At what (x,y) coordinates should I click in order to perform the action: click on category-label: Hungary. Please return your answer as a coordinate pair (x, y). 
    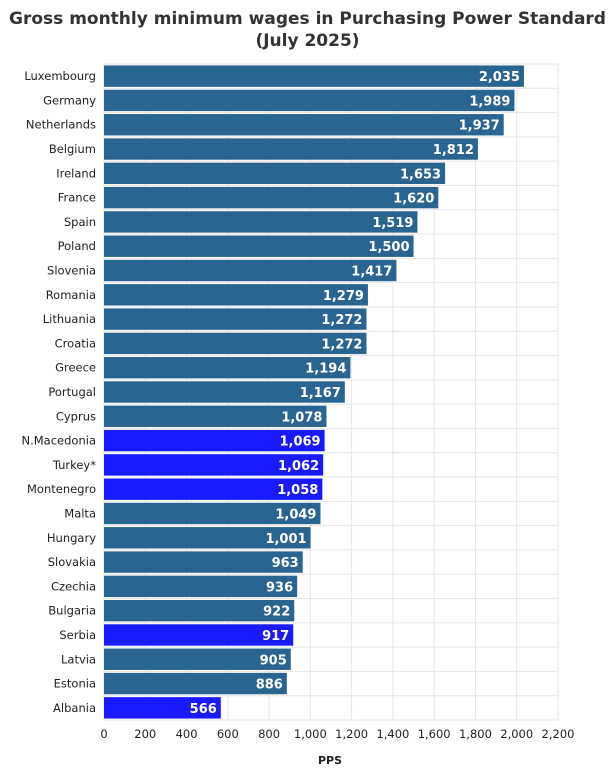
    Looking at the image, I should click on (71, 538).